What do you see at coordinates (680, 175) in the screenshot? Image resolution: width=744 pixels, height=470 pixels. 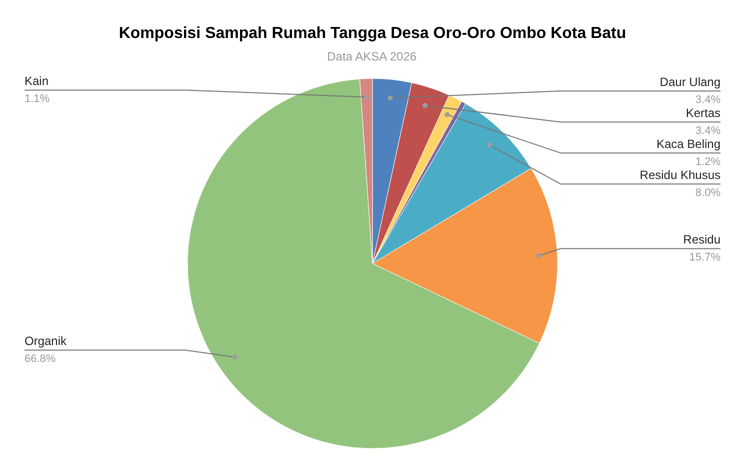 I see `slice-label: Residu Khusus` at bounding box center [680, 175].